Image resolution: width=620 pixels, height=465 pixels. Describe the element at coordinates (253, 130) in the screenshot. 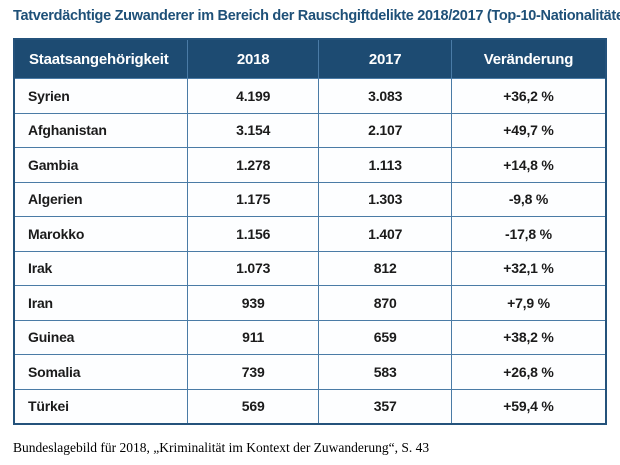

I see `cell-2018: 3.154` at that location.